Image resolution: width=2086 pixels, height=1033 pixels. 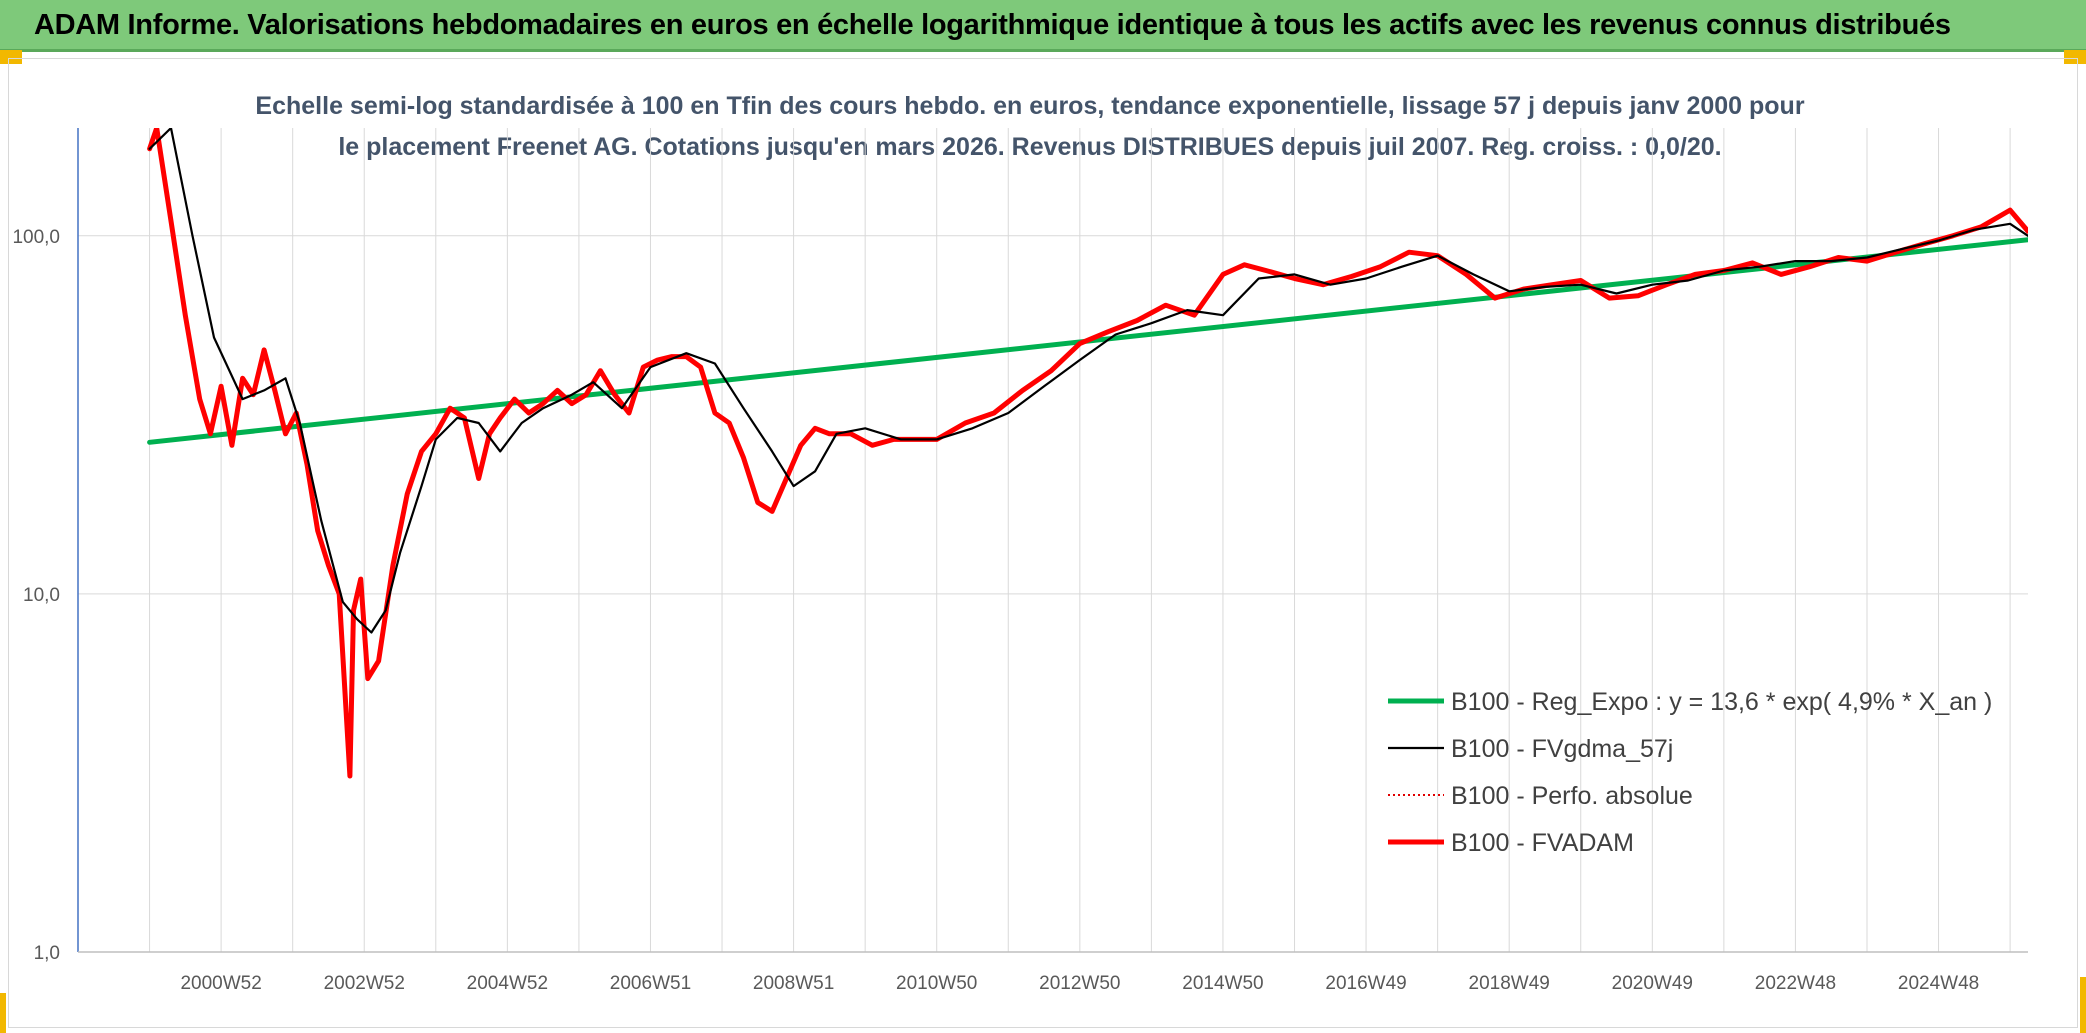 What do you see at coordinates (1509, 983) in the screenshot?
I see `x-tick-label: 2018W49` at bounding box center [1509, 983].